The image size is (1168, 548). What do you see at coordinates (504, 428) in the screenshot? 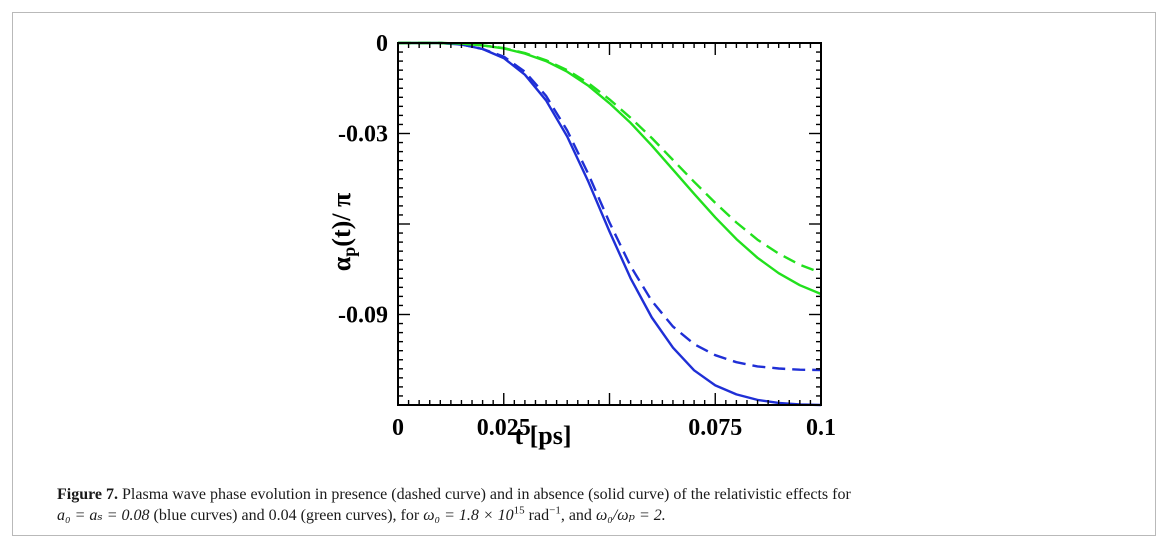
I see `x-tick-label: 0.025` at bounding box center [504, 428].